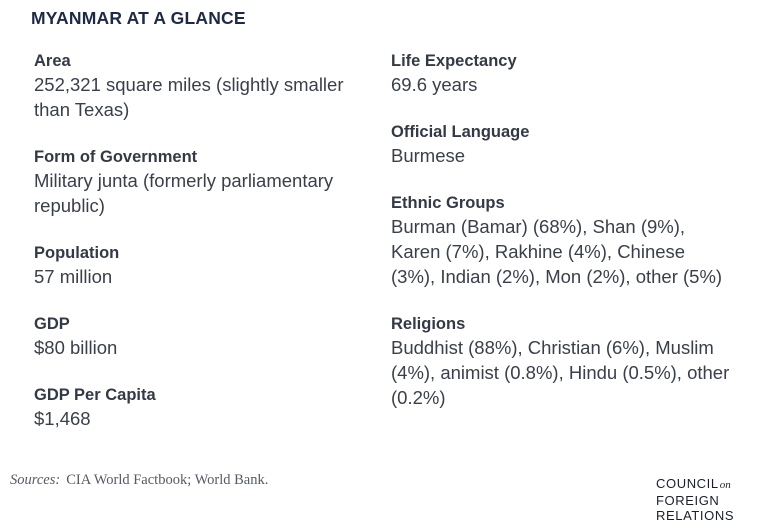 The height and width of the screenshot is (528, 759). I want to click on fact-label: Population, so click(77, 253).